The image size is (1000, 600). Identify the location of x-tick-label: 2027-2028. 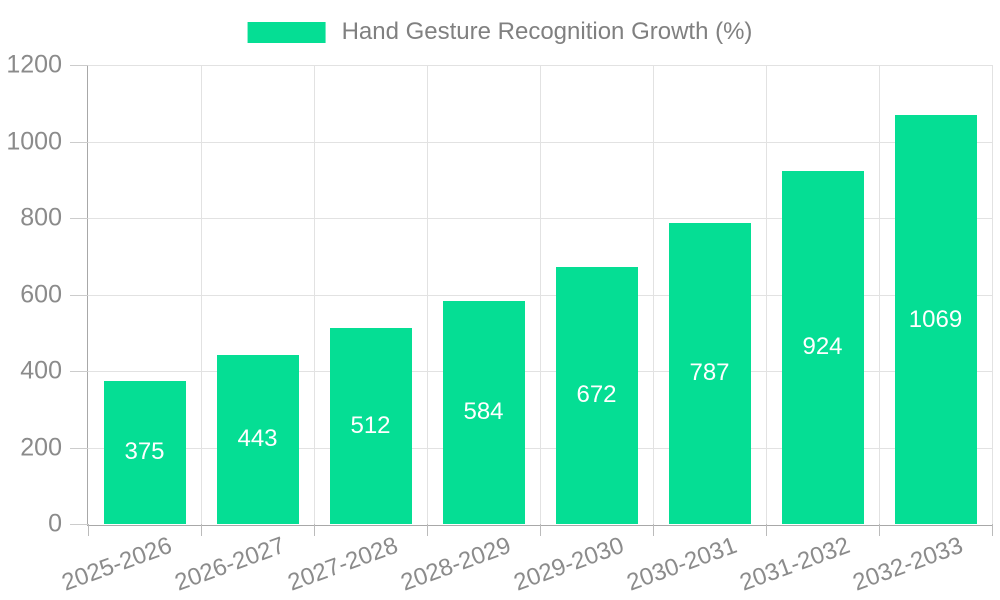
(342, 564).